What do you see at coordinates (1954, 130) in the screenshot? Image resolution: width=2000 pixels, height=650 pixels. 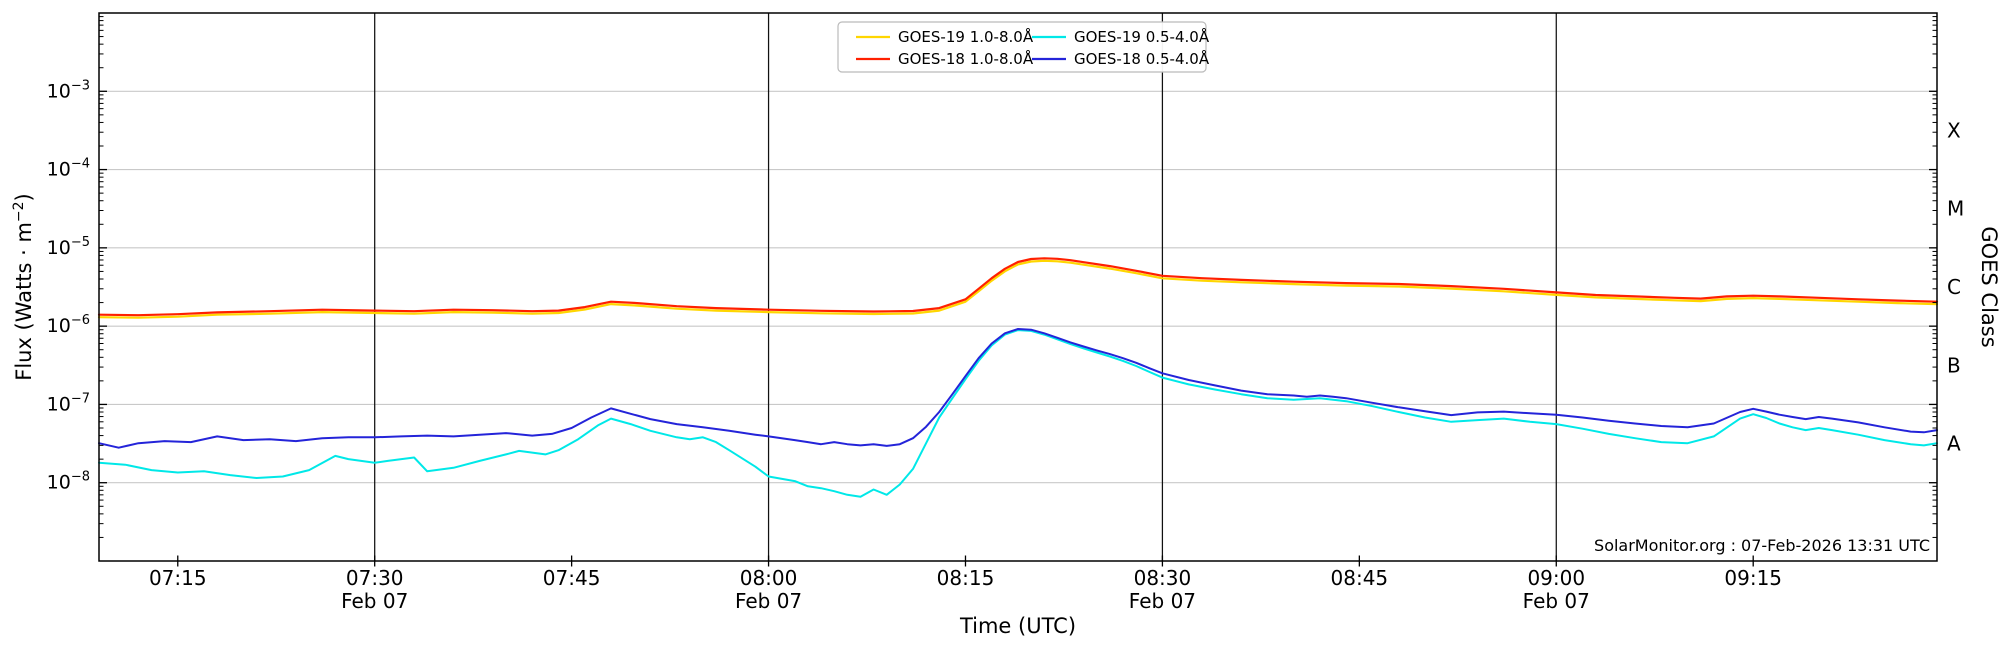 I see `goes-class-x: X` at bounding box center [1954, 130].